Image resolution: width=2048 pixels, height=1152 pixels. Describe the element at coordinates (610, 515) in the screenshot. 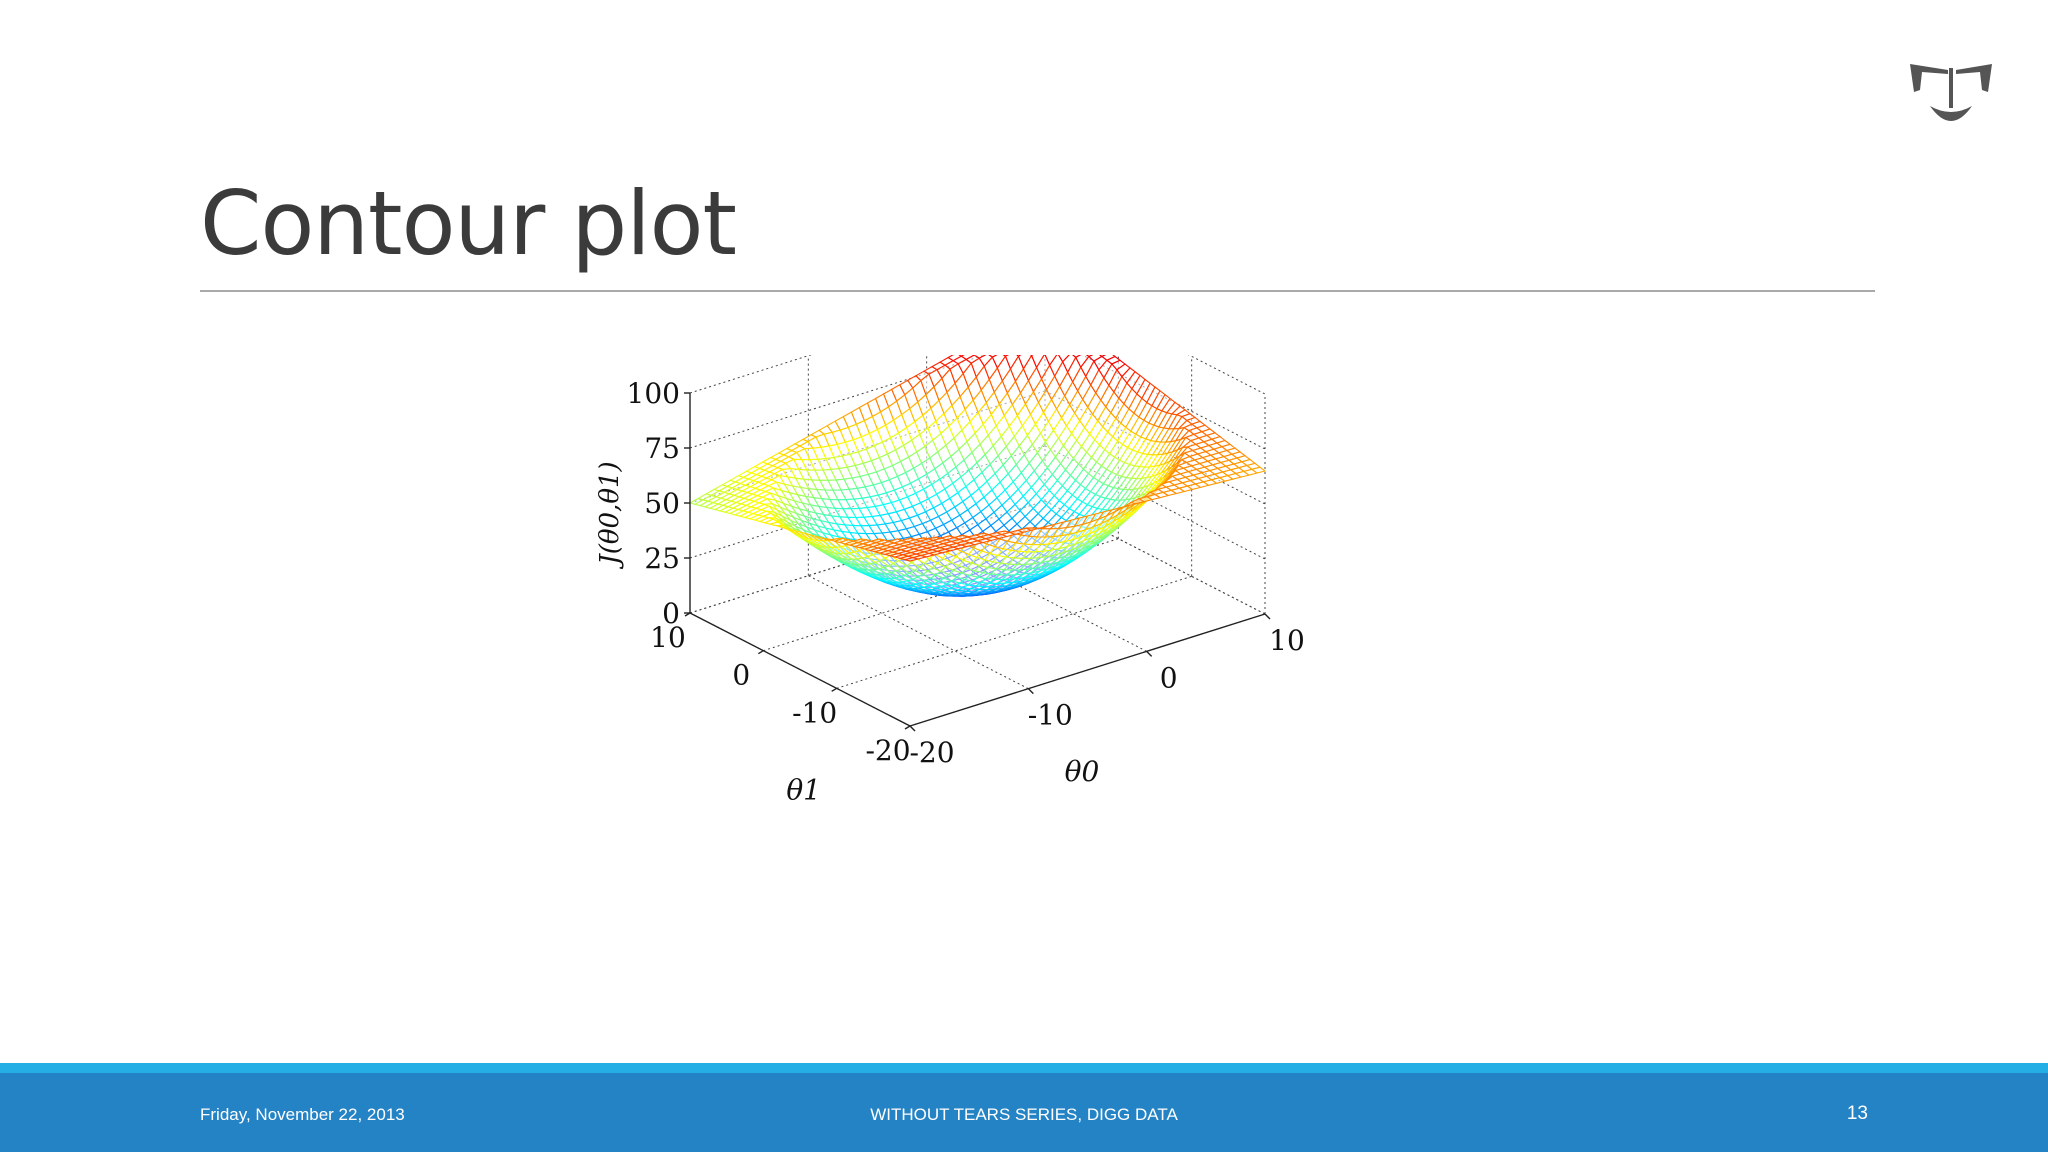

I see `z-axis-label: J(θ0,θ1)` at that location.